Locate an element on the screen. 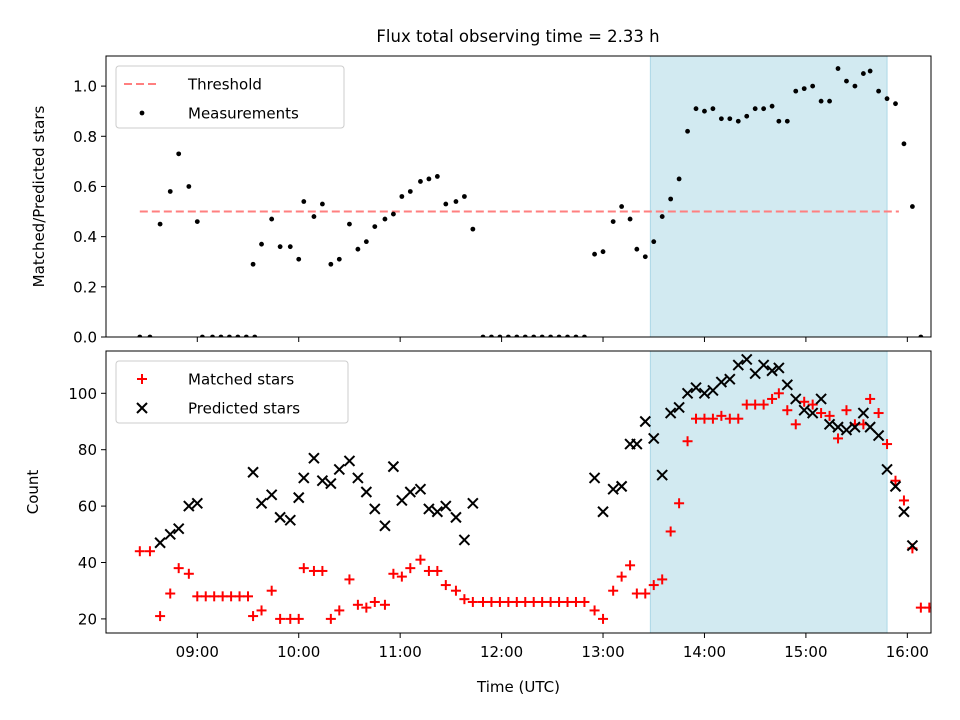 The image size is (960, 720). y-tick-label: 0.8 is located at coordinates (85, 137).